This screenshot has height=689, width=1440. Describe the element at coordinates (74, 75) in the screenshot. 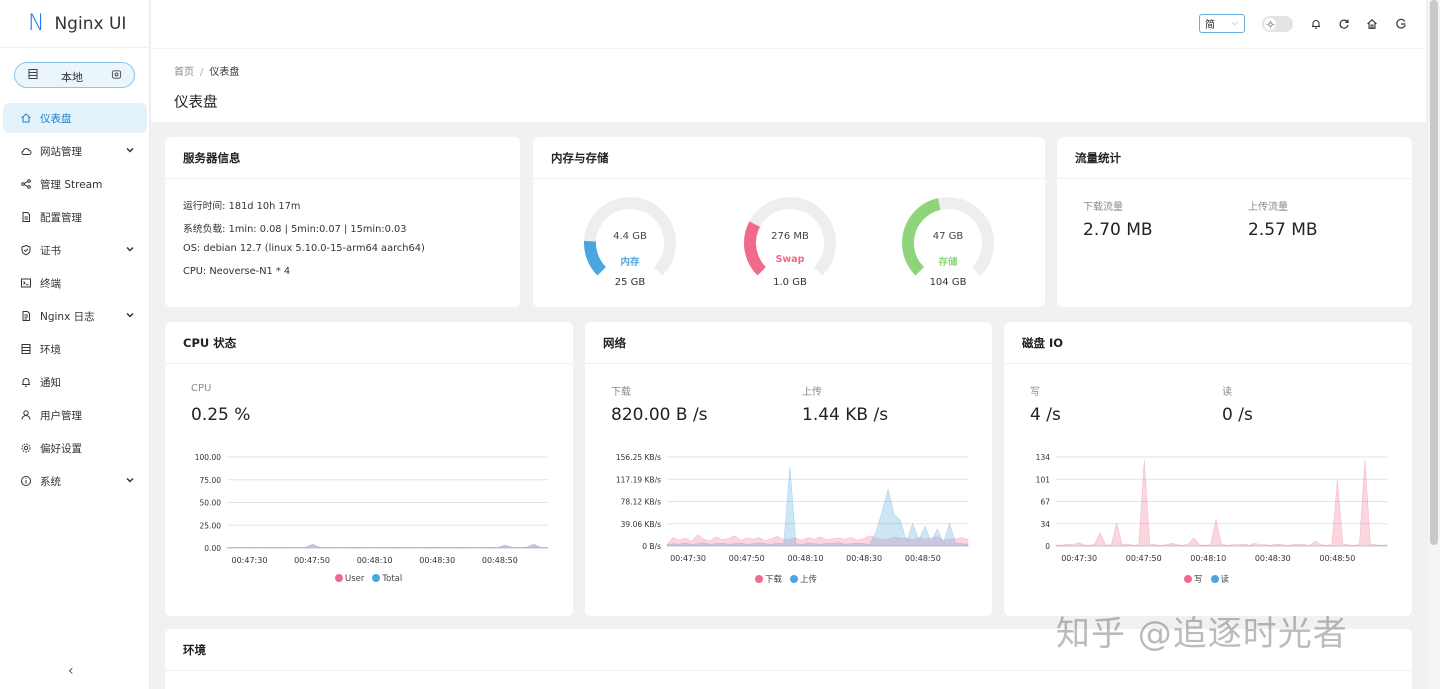

I see `environment-switch: 本地` at that location.